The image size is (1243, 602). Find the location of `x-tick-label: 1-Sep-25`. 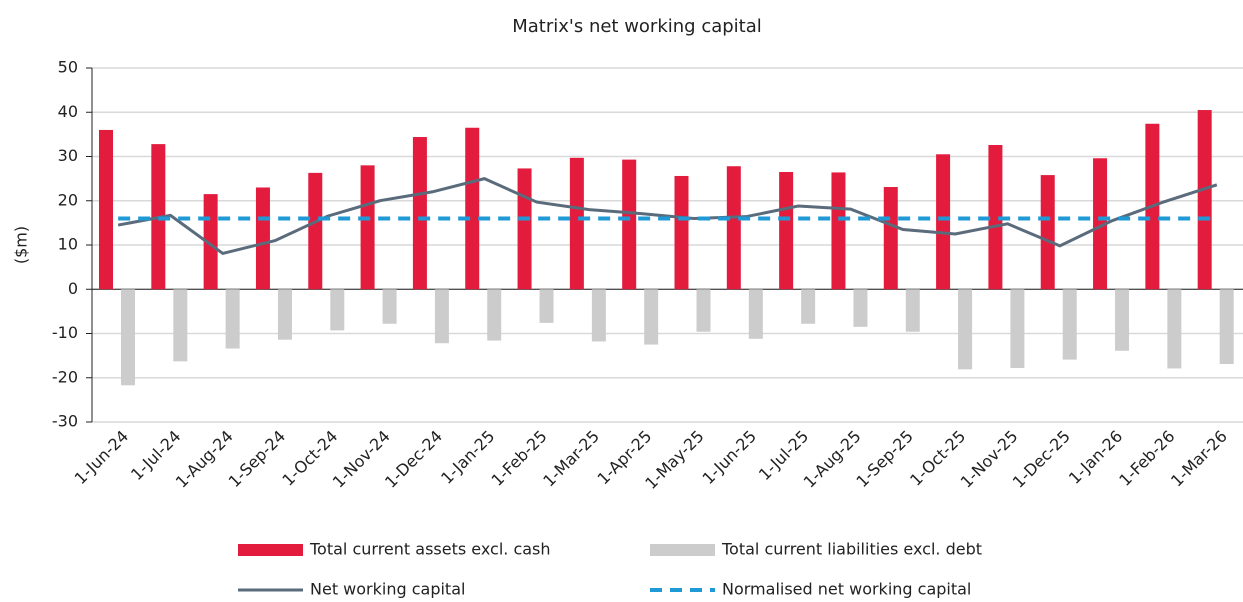

x-tick-label: 1-Sep-25 is located at coordinates (884, 459).